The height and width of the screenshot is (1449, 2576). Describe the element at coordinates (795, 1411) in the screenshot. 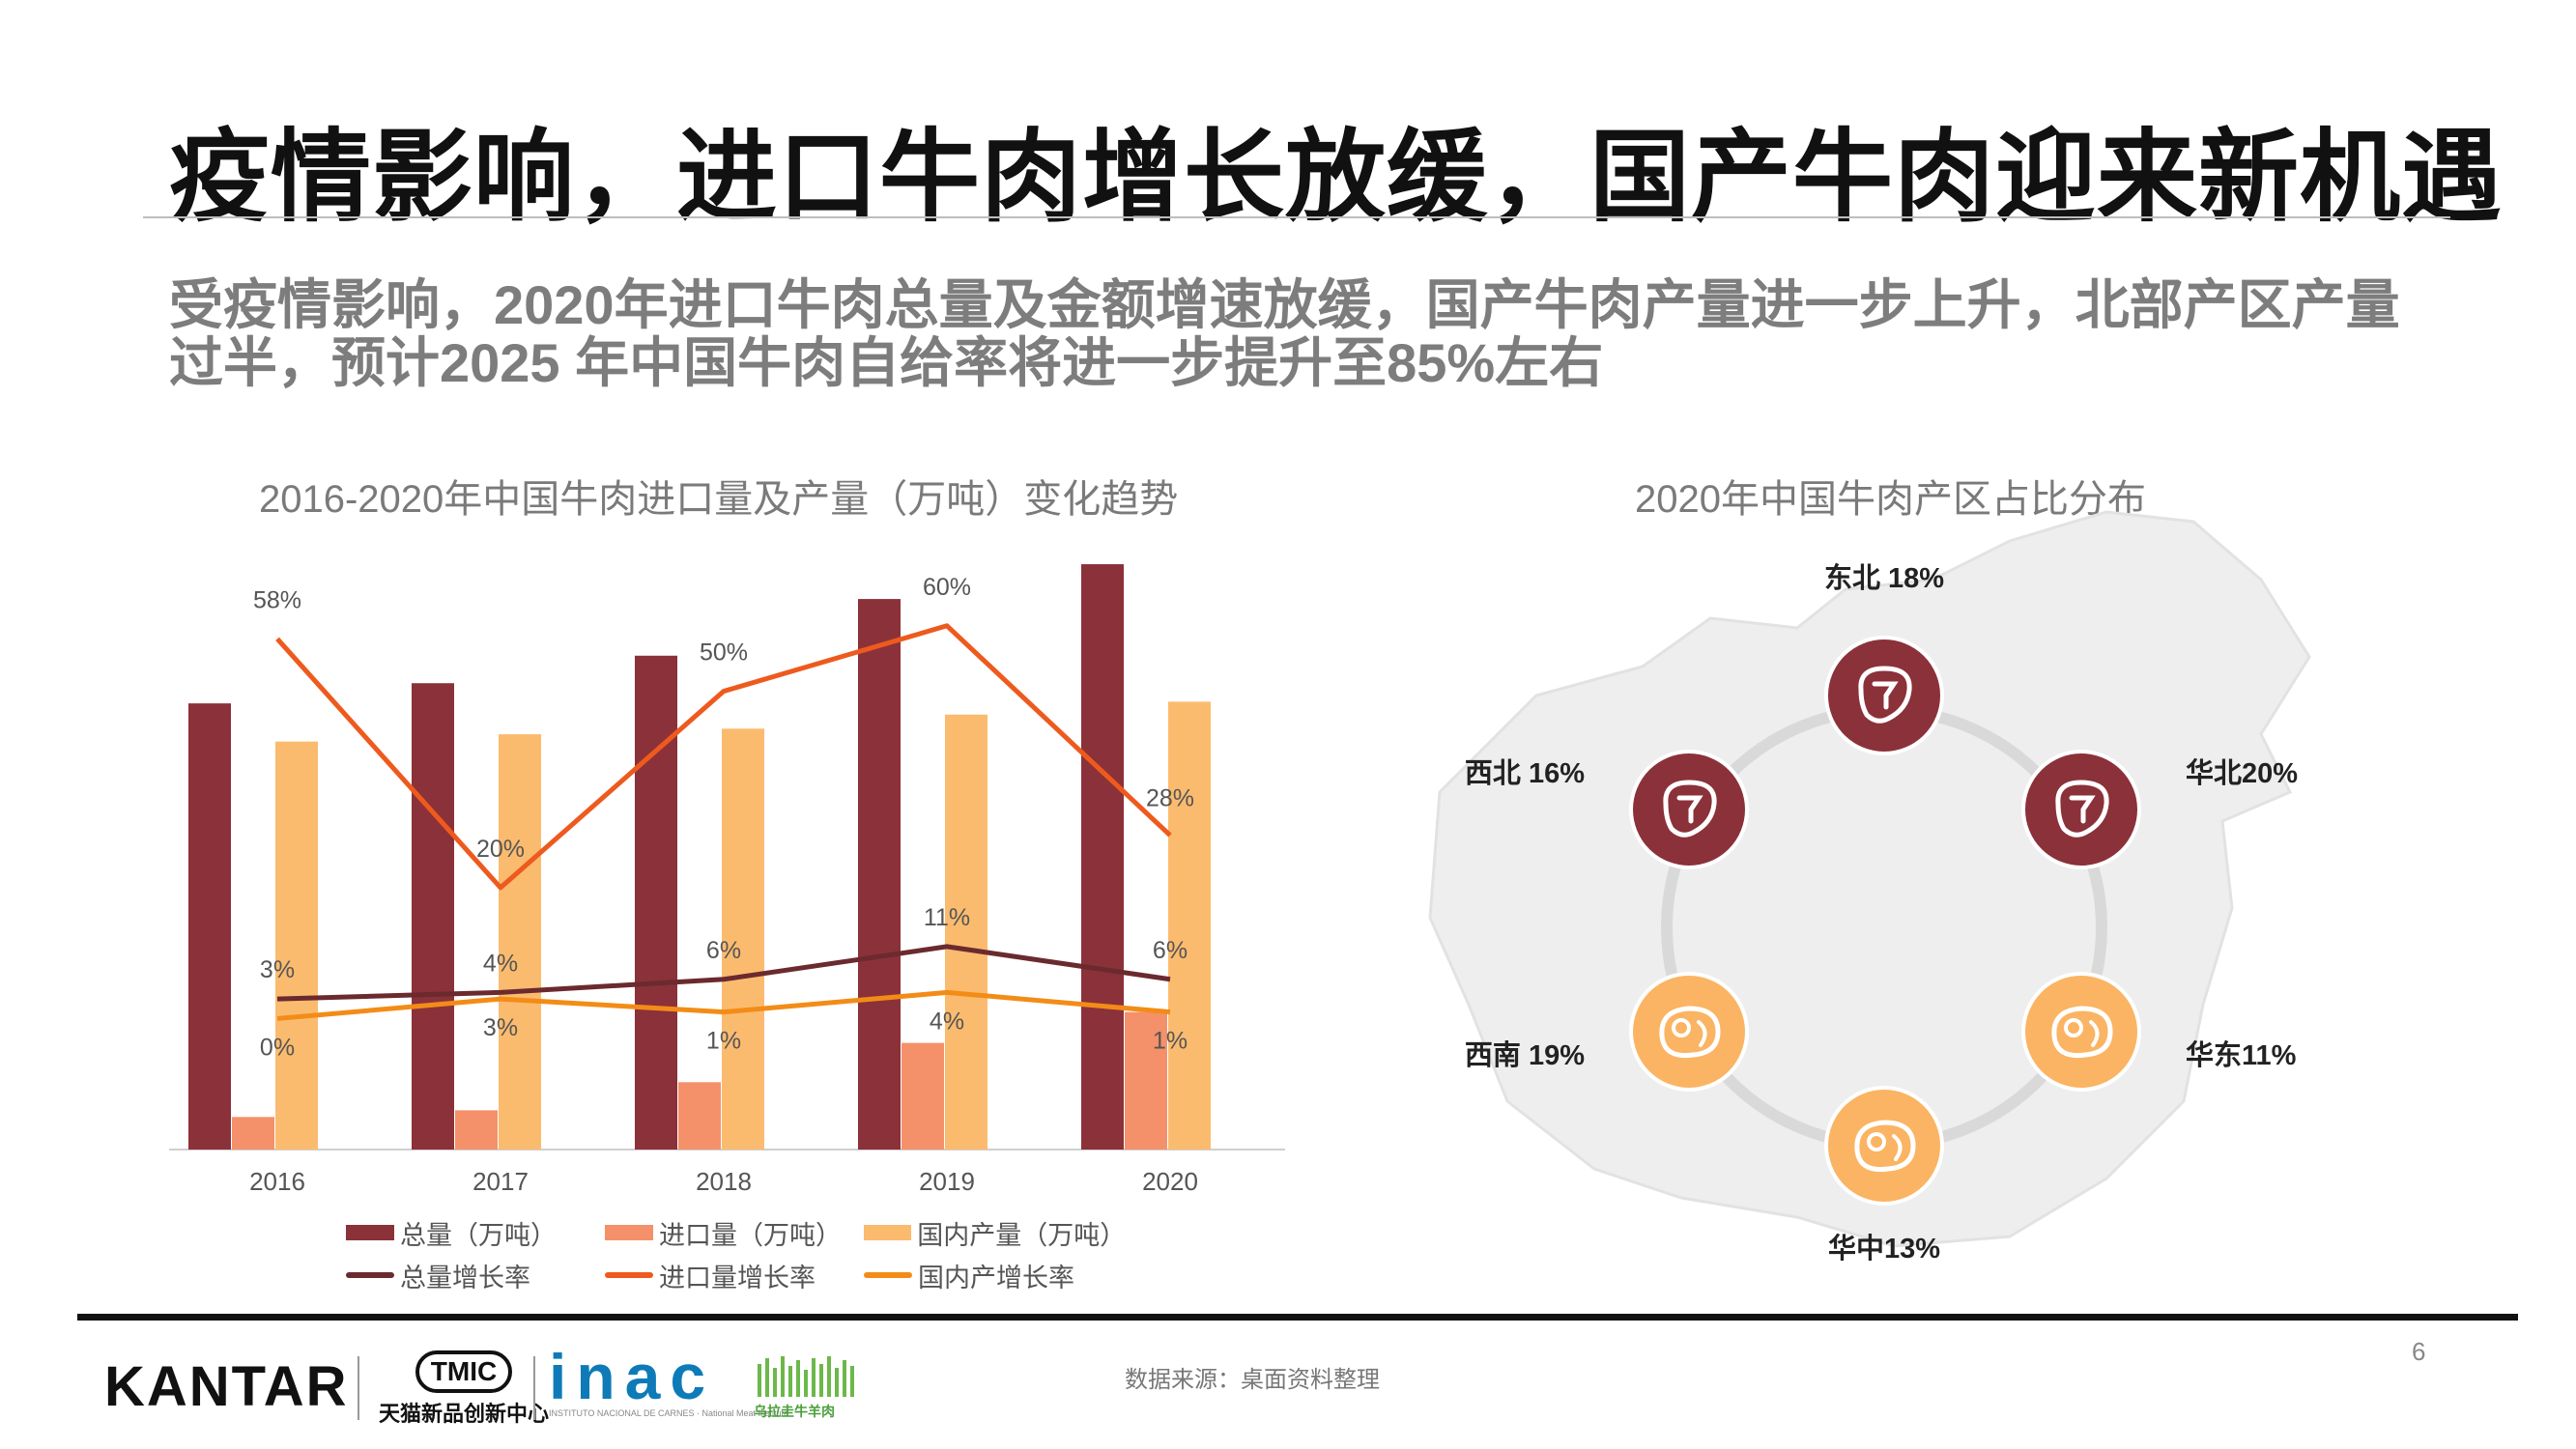

I see `uruguay-logo-caption: 乌拉圭牛羊肉` at that location.